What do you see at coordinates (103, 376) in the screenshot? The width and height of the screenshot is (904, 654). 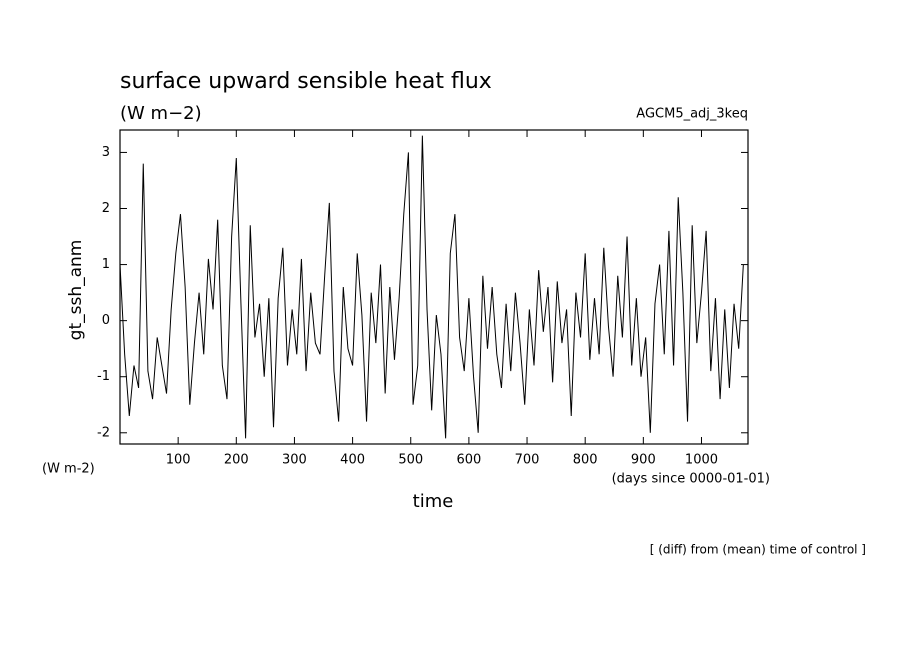 I see `y-tick-label: -1` at bounding box center [103, 376].